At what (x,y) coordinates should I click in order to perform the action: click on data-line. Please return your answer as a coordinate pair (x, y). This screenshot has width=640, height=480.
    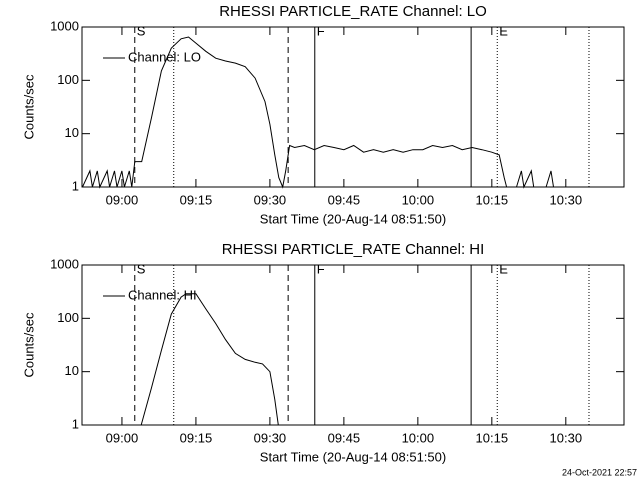
    Looking at the image, I should click on (209, 359).